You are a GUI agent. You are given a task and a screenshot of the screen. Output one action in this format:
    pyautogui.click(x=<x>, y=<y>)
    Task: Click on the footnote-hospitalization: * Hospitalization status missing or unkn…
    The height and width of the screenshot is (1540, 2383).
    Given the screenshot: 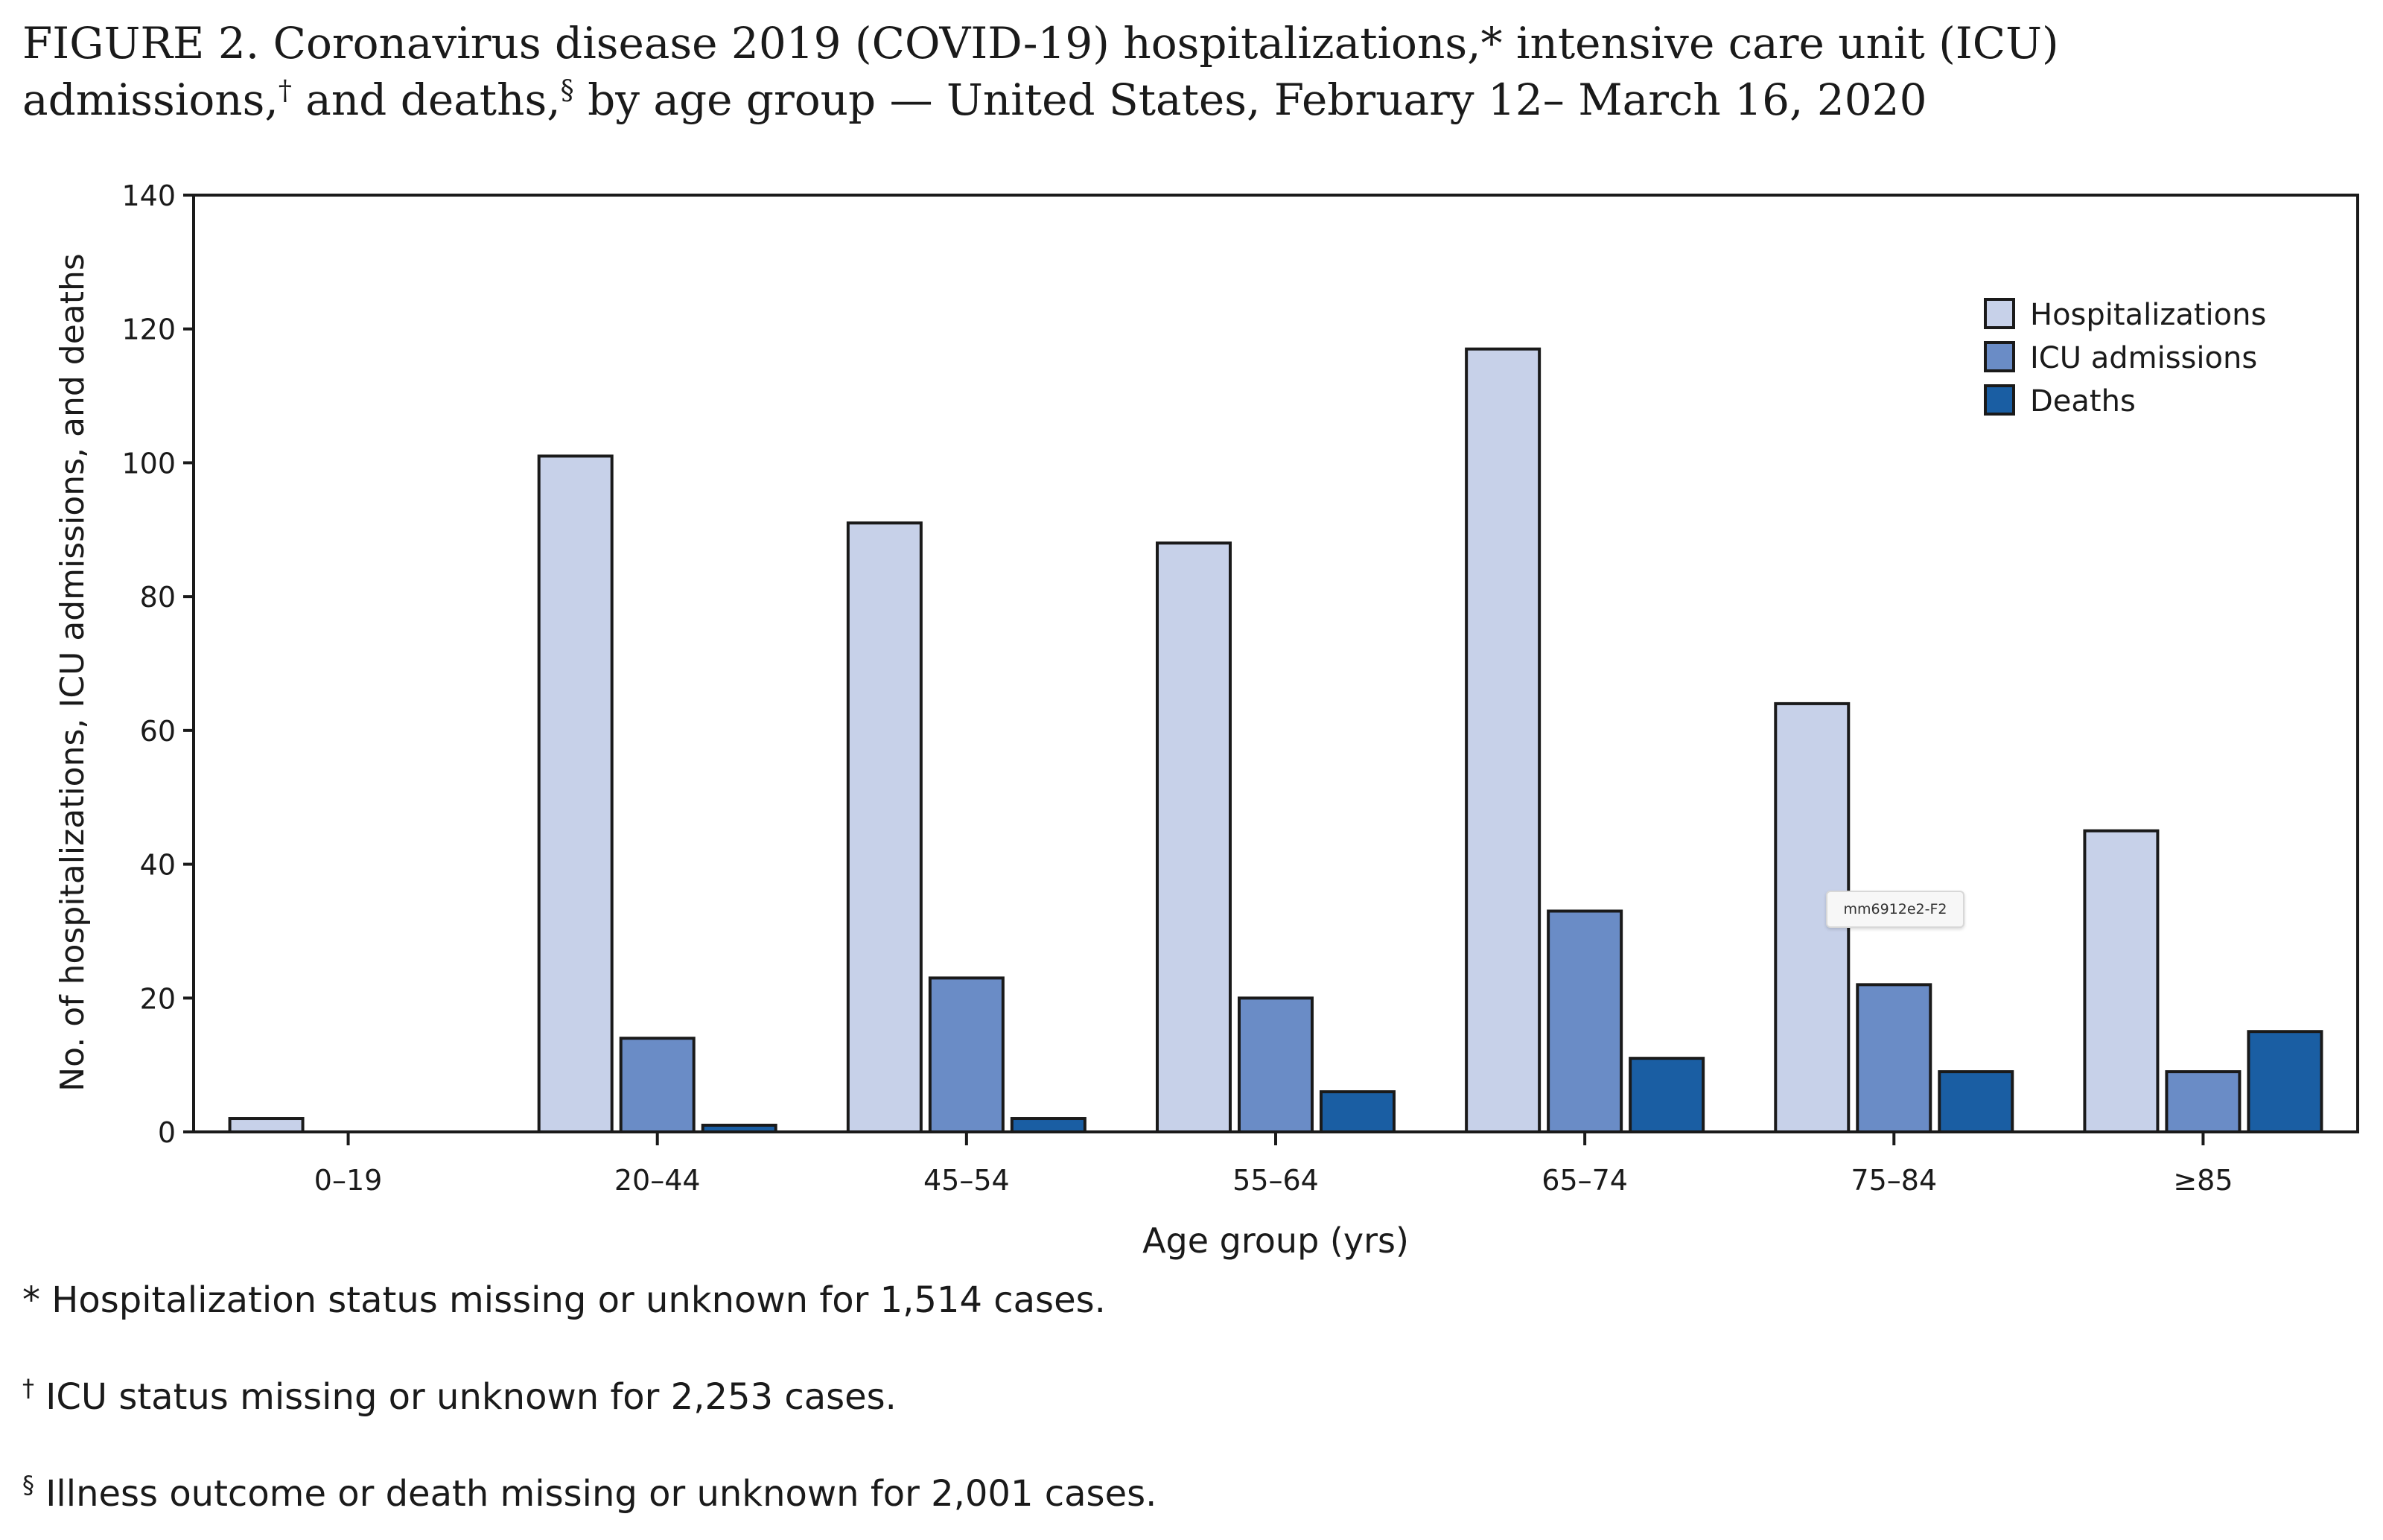 What is the action you would take?
    pyautogui.click(x=564, y=1300)
    